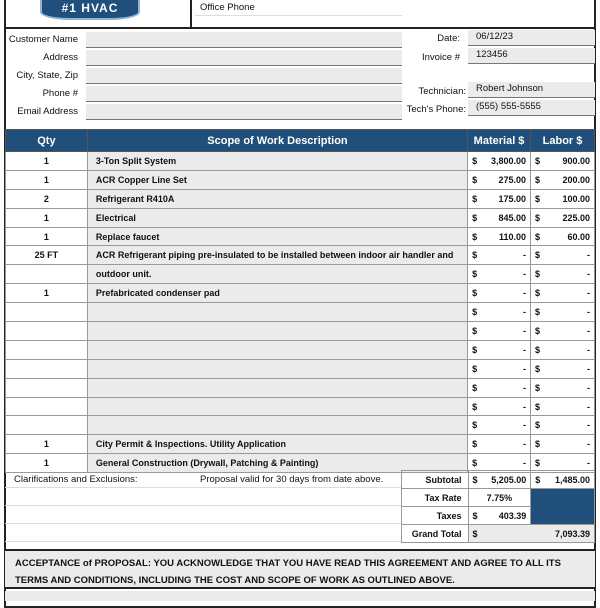 The height and width of the screenshot is (608, 600). I want to click on tax-rate-label: Tax Rate, so click(435, 497).